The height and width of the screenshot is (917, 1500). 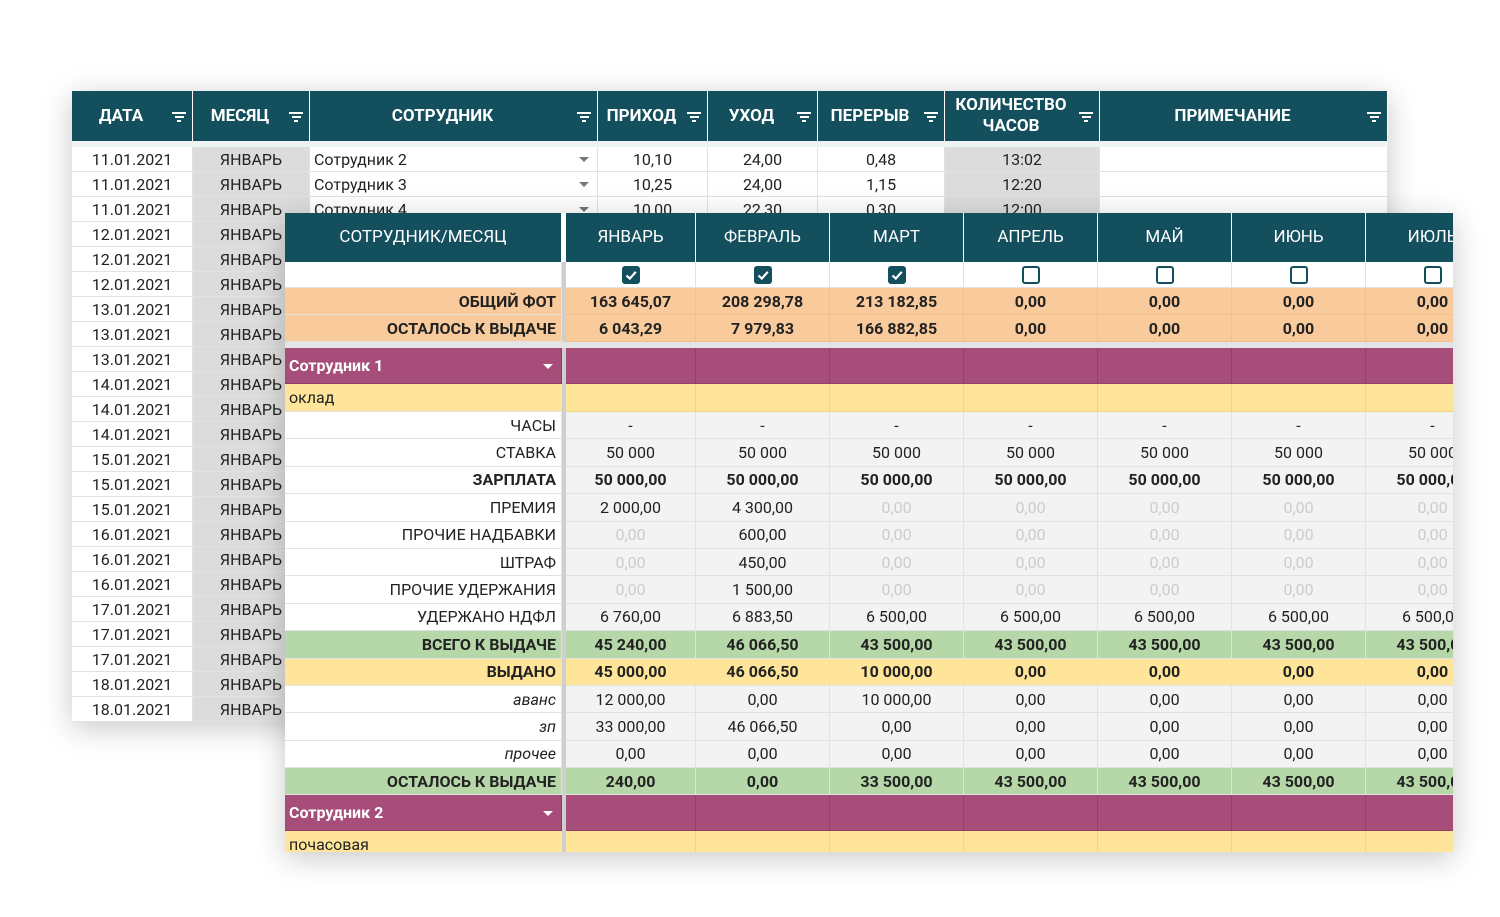 What do you see at coordinates (1299, 426) in the screenshot?
I see `month-cell: -` at bounding box center [1299, 426].